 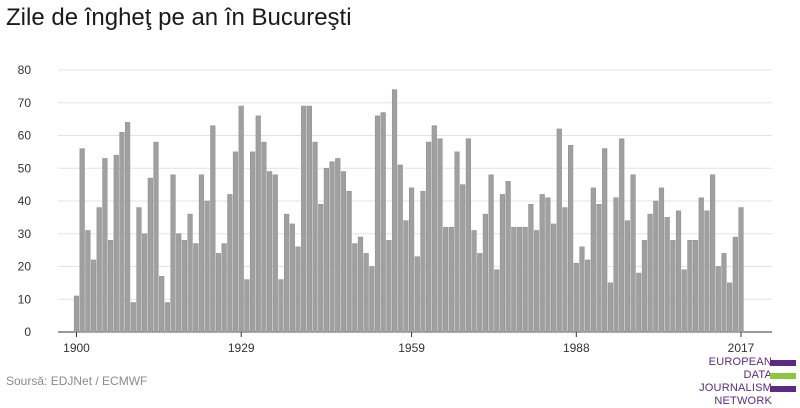 What do you see at coordinates (783, 363) in the screenshot?
I see `logo-bar-top` at bounding box center [783, 363].